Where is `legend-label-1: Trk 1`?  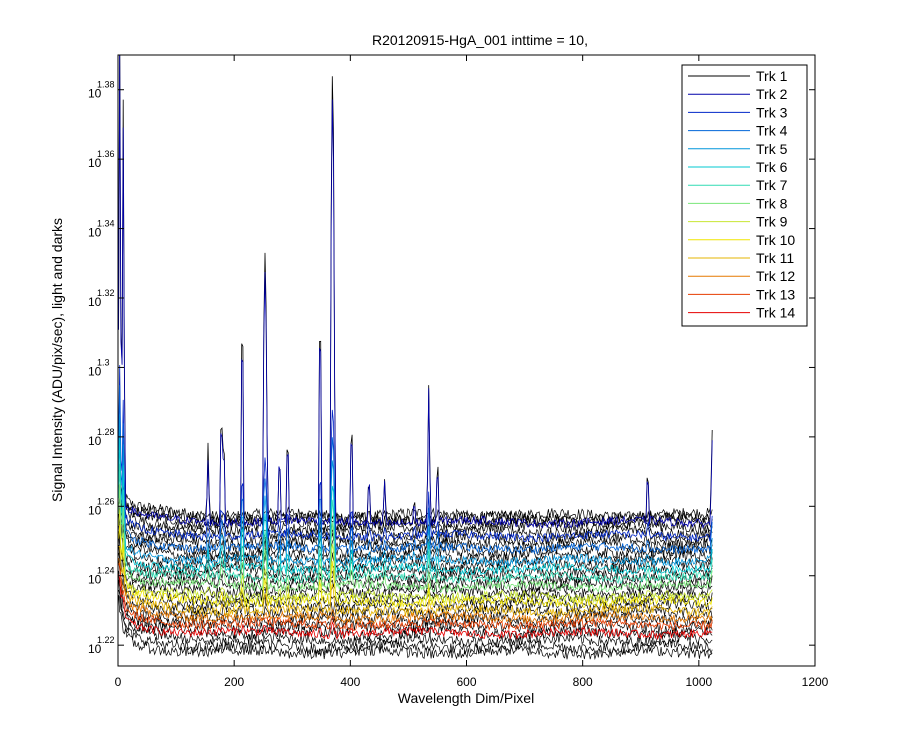
legend-label-1: Trk 1 is located at coordinates (772, 76).